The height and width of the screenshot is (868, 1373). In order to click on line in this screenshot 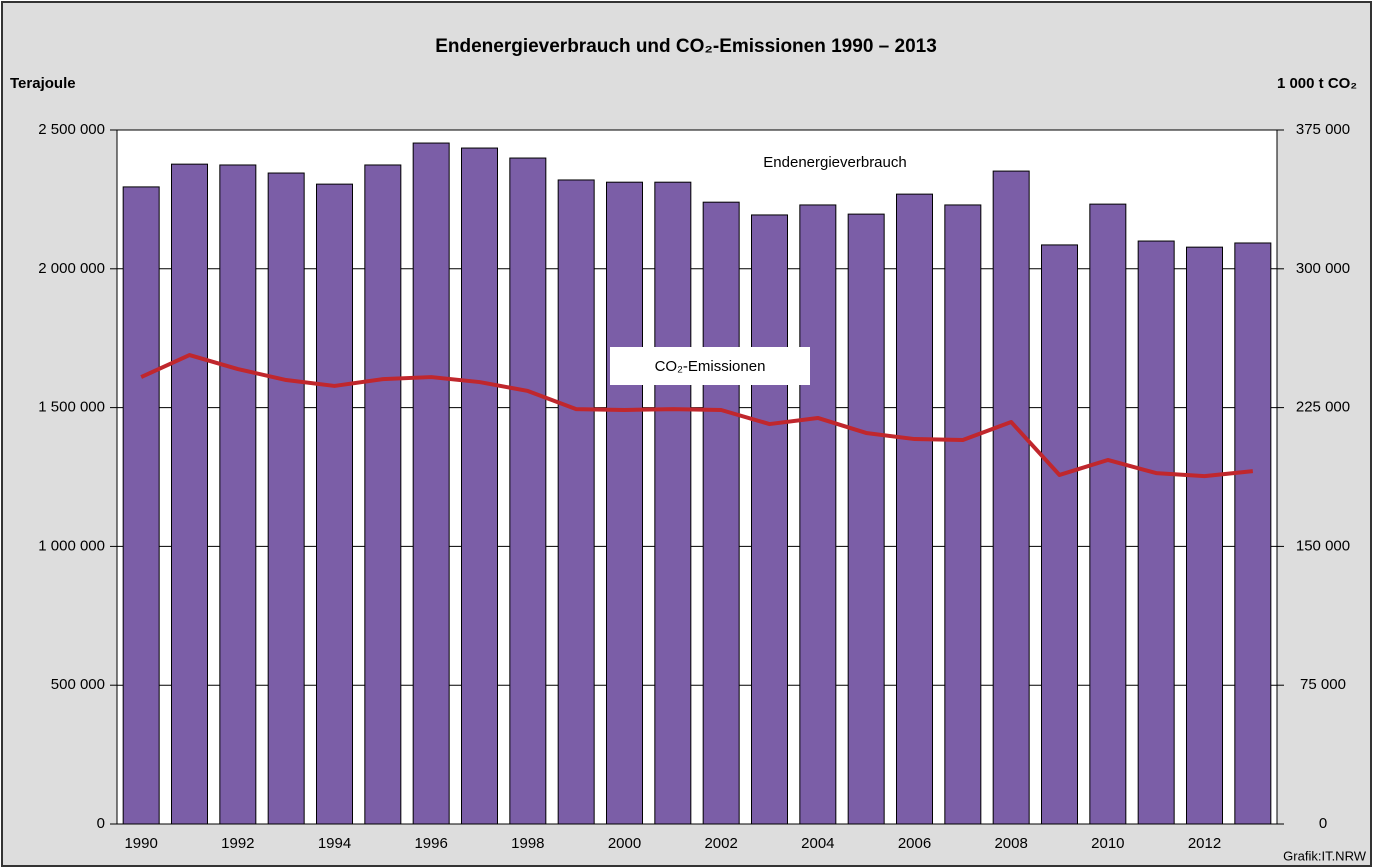, I will do `click(697, 416)`.